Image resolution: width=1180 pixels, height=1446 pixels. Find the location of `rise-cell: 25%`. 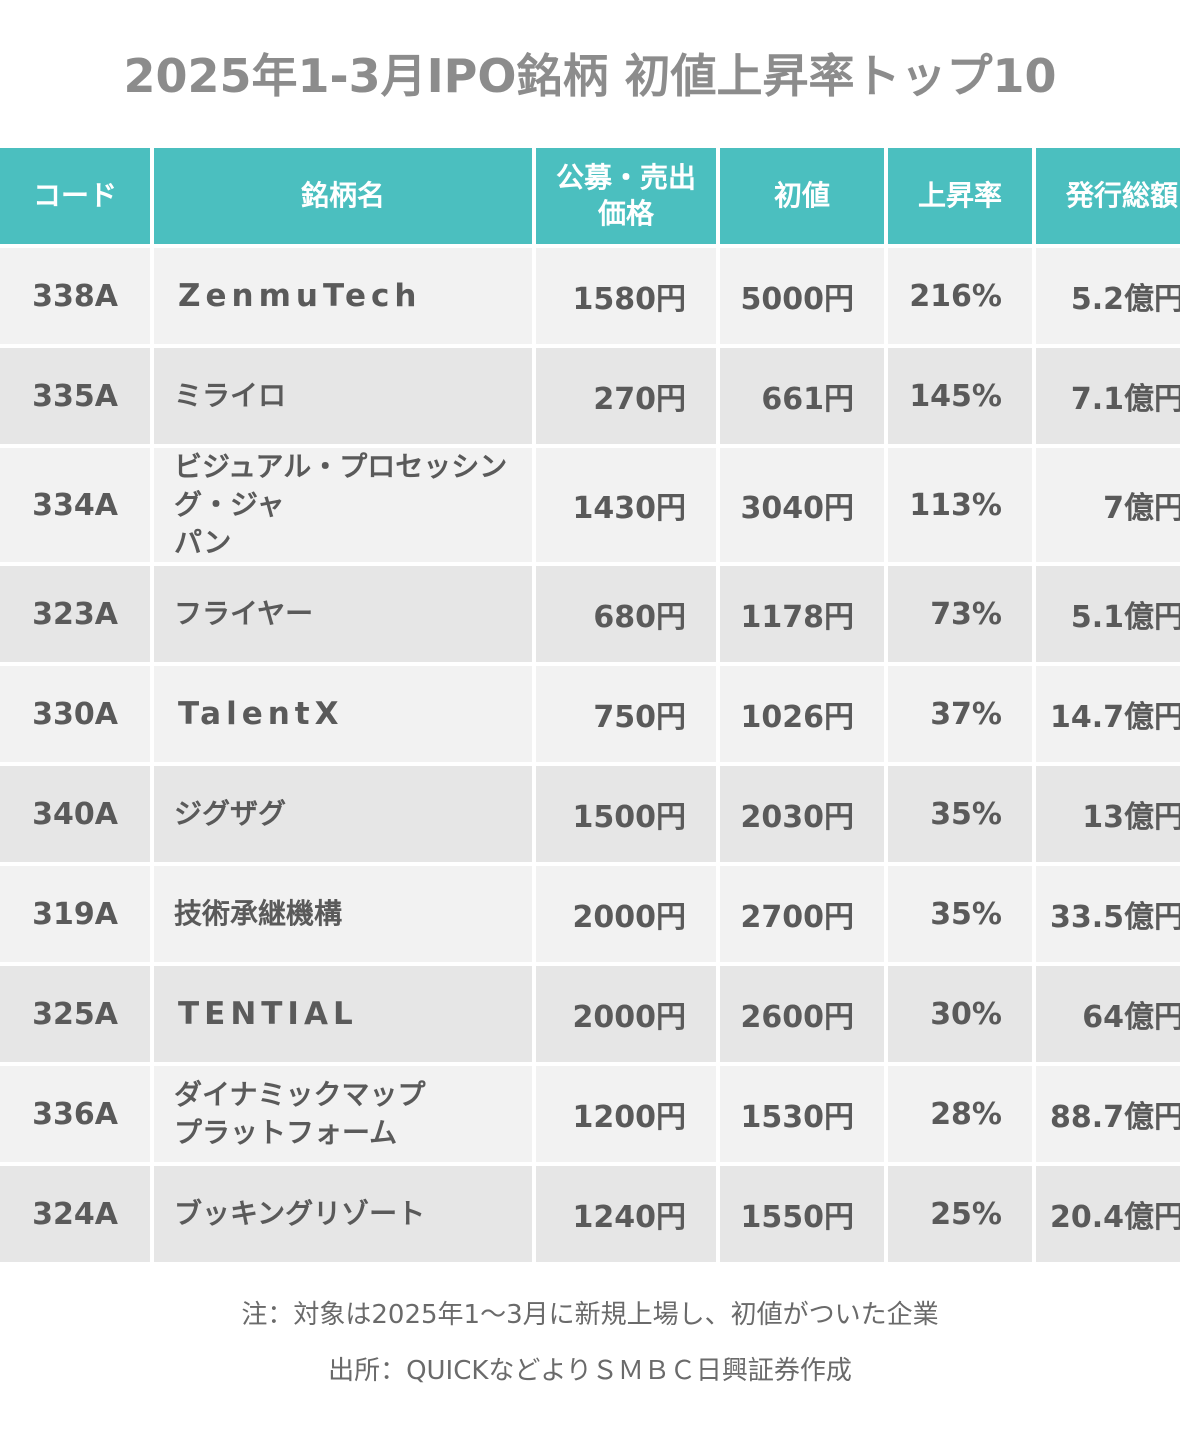

rise-cell: 25% is located at coordinates (960, 1214).